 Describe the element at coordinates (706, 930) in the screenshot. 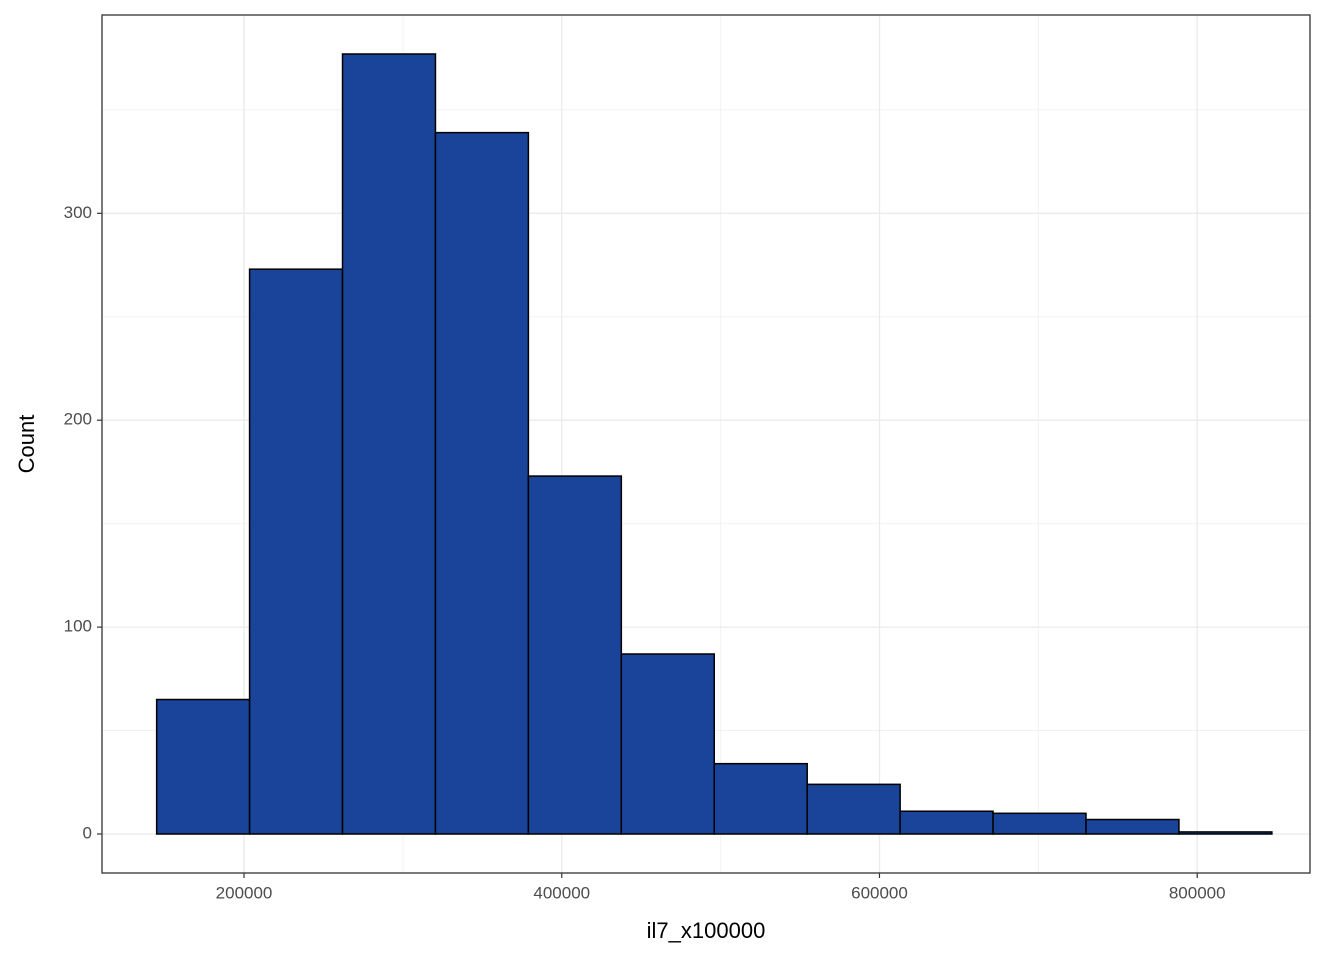

I see `x-axis-title: il7_x100000` at that location.